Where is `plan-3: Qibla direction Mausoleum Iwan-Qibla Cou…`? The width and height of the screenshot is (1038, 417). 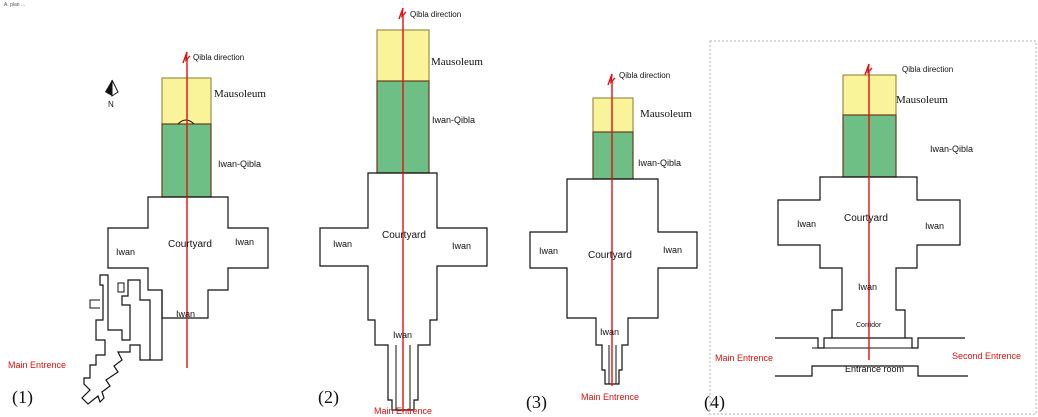
plan-3: Qibla direction Mausoleum Iwan-Qibla Cou… is located at coordinates (612, 242).